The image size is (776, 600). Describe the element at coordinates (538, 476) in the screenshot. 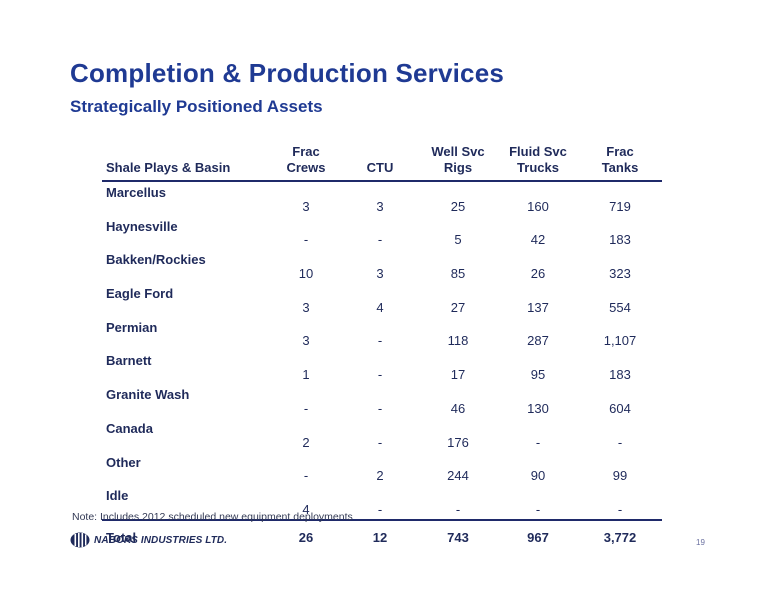

I see `table-cell: 90` at that location.